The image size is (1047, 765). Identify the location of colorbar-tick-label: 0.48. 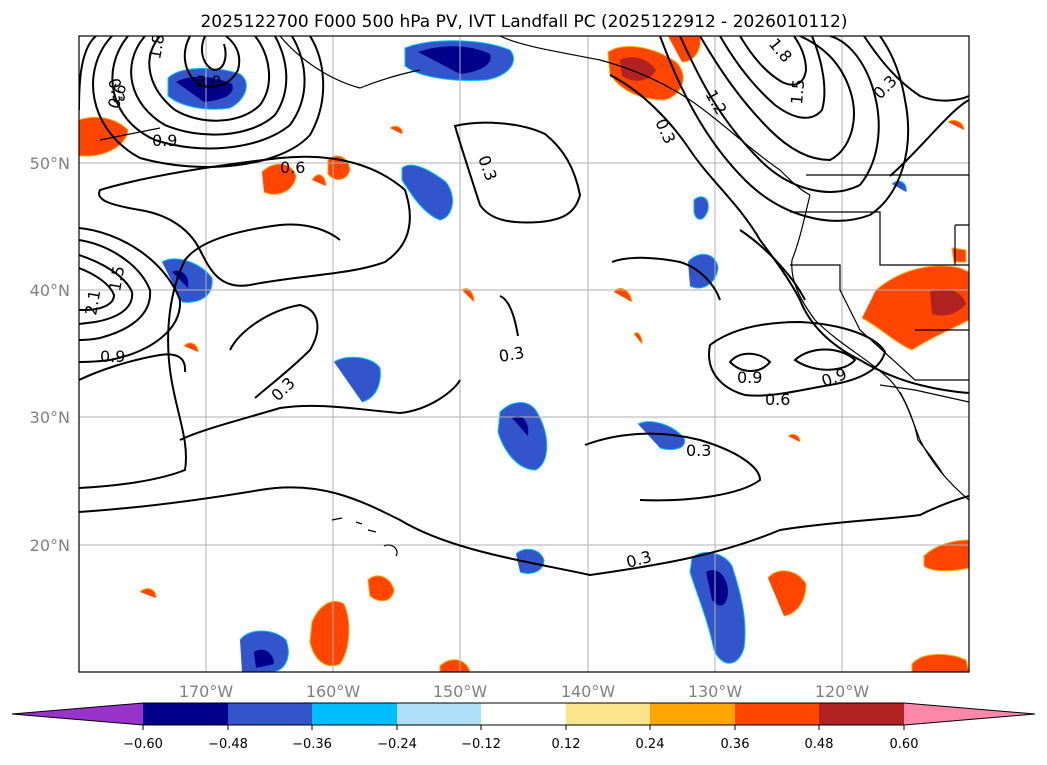
(819, 744).